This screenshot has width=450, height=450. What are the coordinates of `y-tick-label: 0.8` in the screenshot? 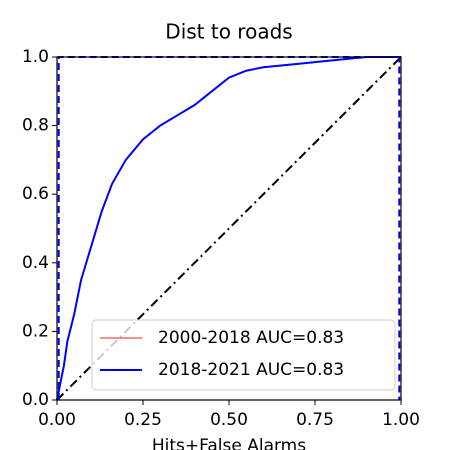 It's located at (35, 126).